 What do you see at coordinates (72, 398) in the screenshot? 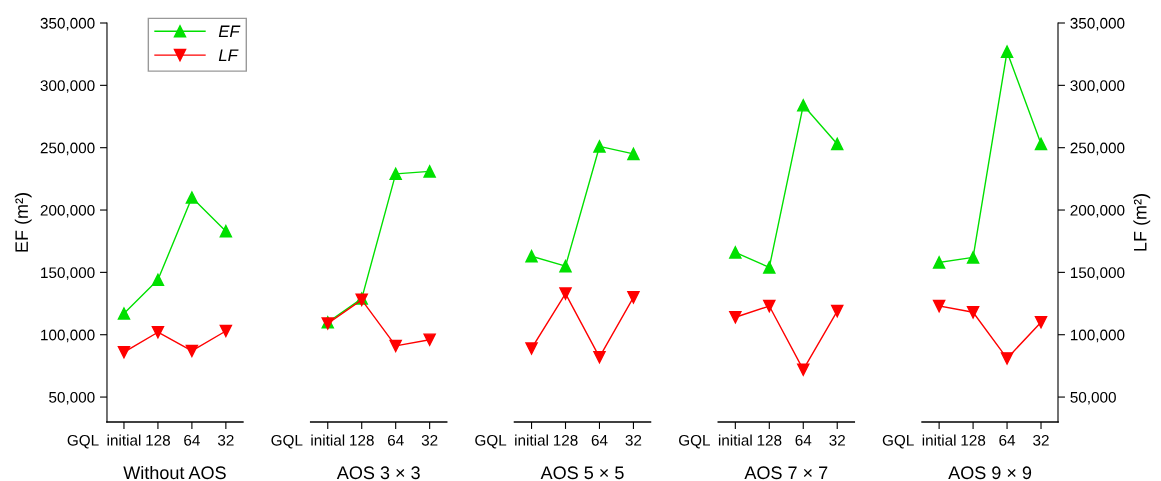
I see `y-tick-label: 50,000` at bounding box center [72, 398].